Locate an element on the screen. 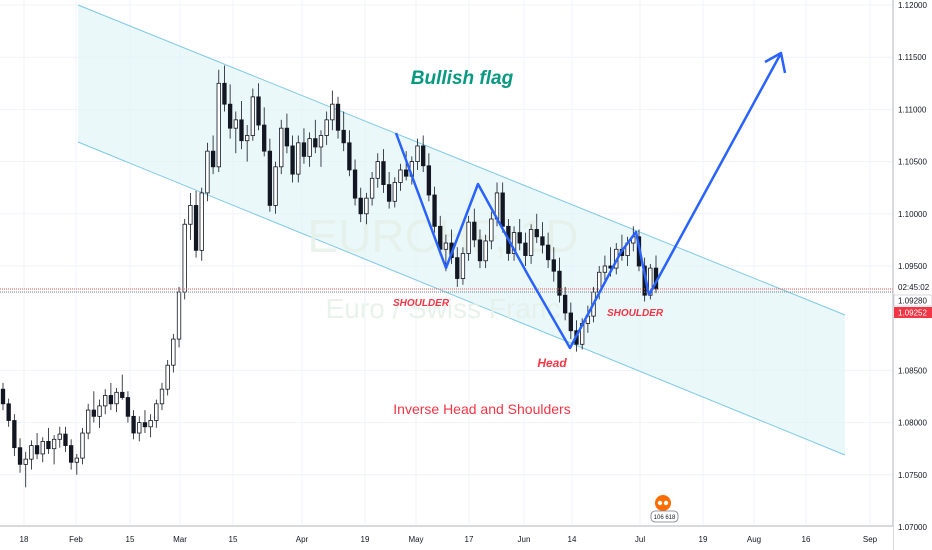 Image resolution: width=932 pixels, height=550 pixels. pattern-title: Inverse Head and Shoulders is located at coordinates (481, 409).